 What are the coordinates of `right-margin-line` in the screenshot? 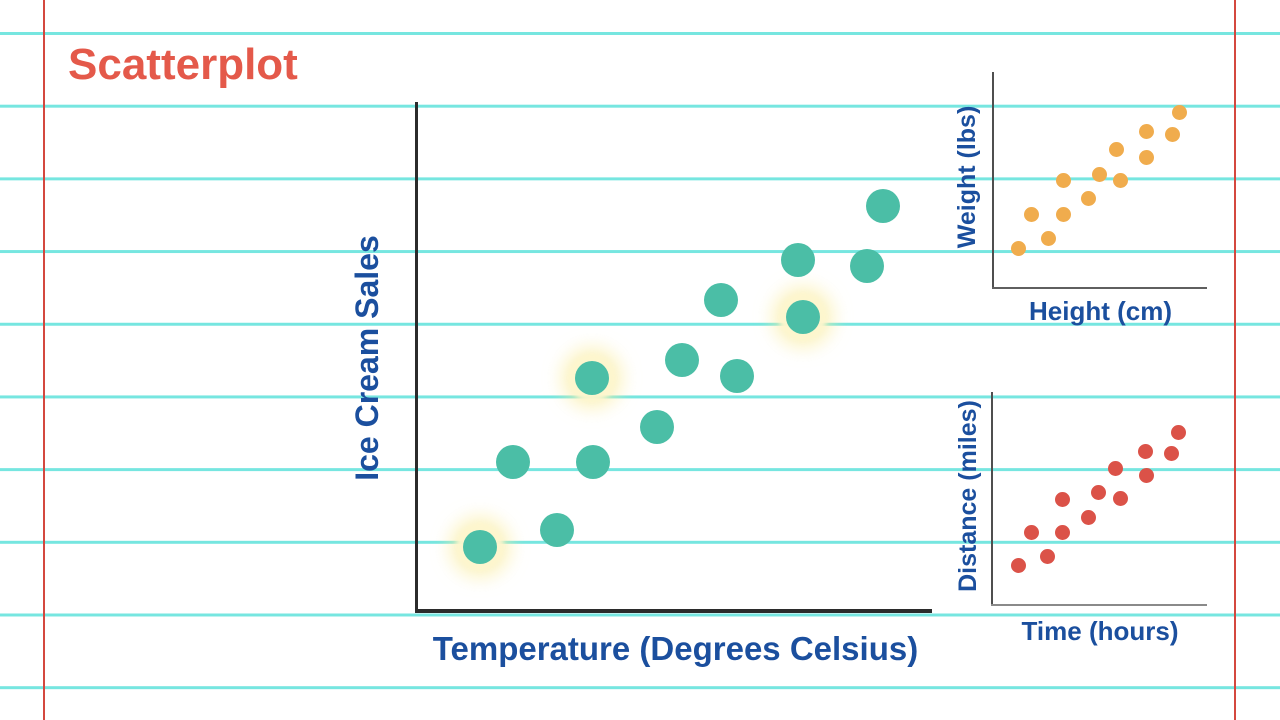 It's located at (1235, 360).